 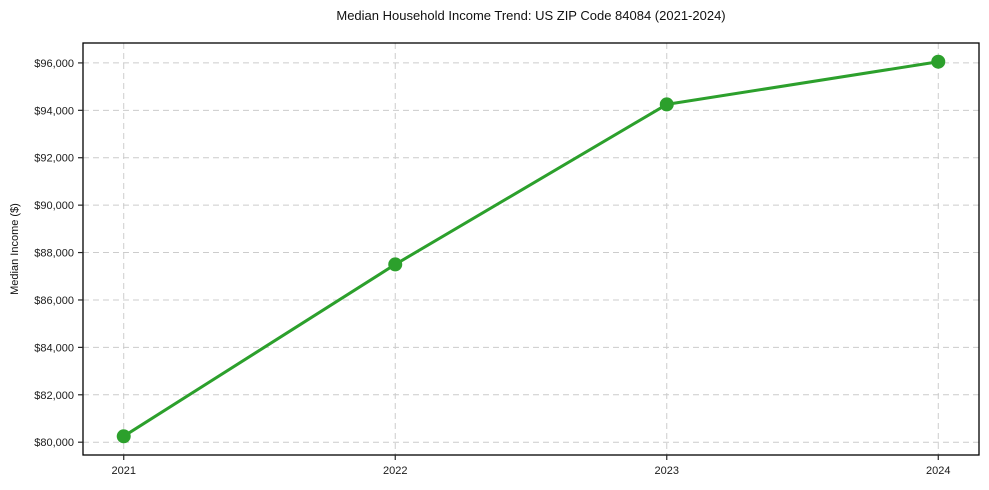 I want to click on data-point-2022, so click(x=395, y=264).